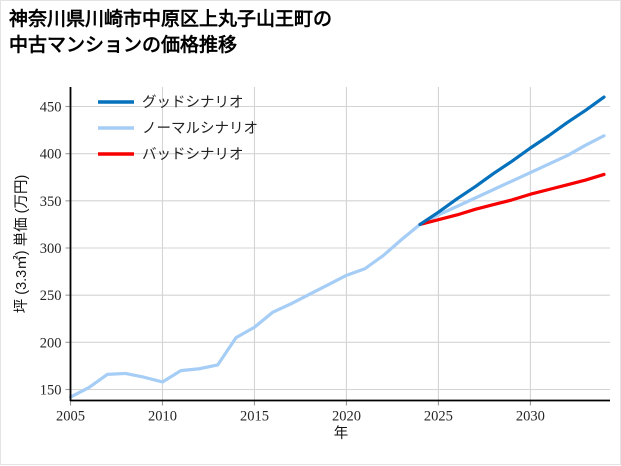 The height and width of the screenshot is (466, 621). Describe the element at coordinates (300, 417) in the screenshot. I see `x-axis-tick-labels: 2005 2010 2015 2020 2025 2030` at that location.